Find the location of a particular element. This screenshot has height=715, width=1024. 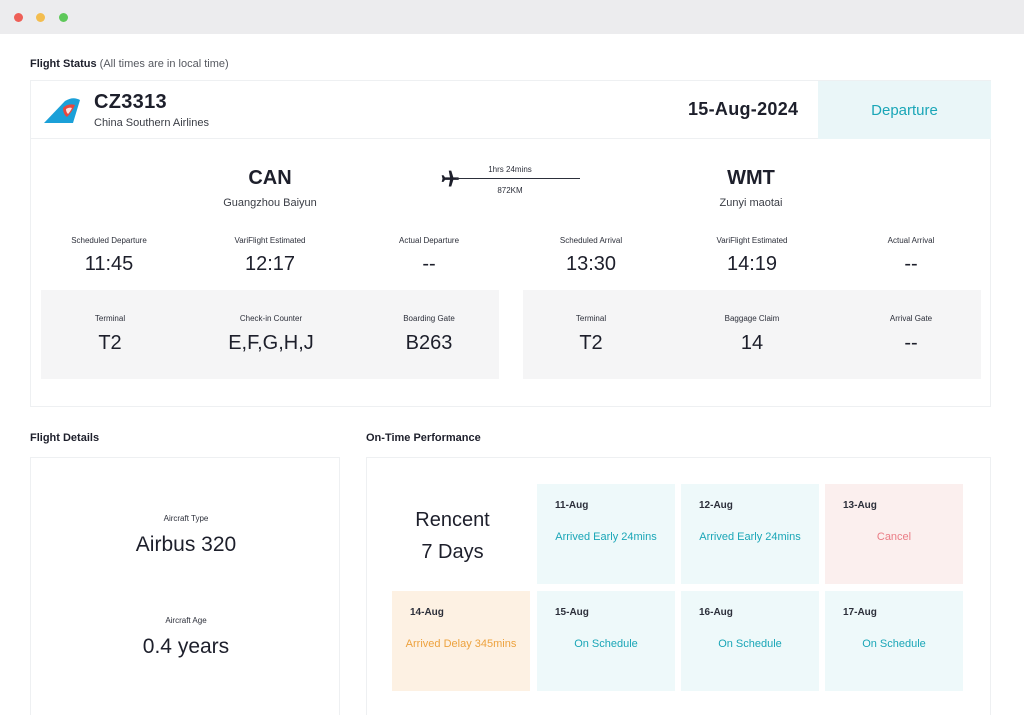

actual-arrival: Actual Arrival -- is located at coordinates (911, 256).